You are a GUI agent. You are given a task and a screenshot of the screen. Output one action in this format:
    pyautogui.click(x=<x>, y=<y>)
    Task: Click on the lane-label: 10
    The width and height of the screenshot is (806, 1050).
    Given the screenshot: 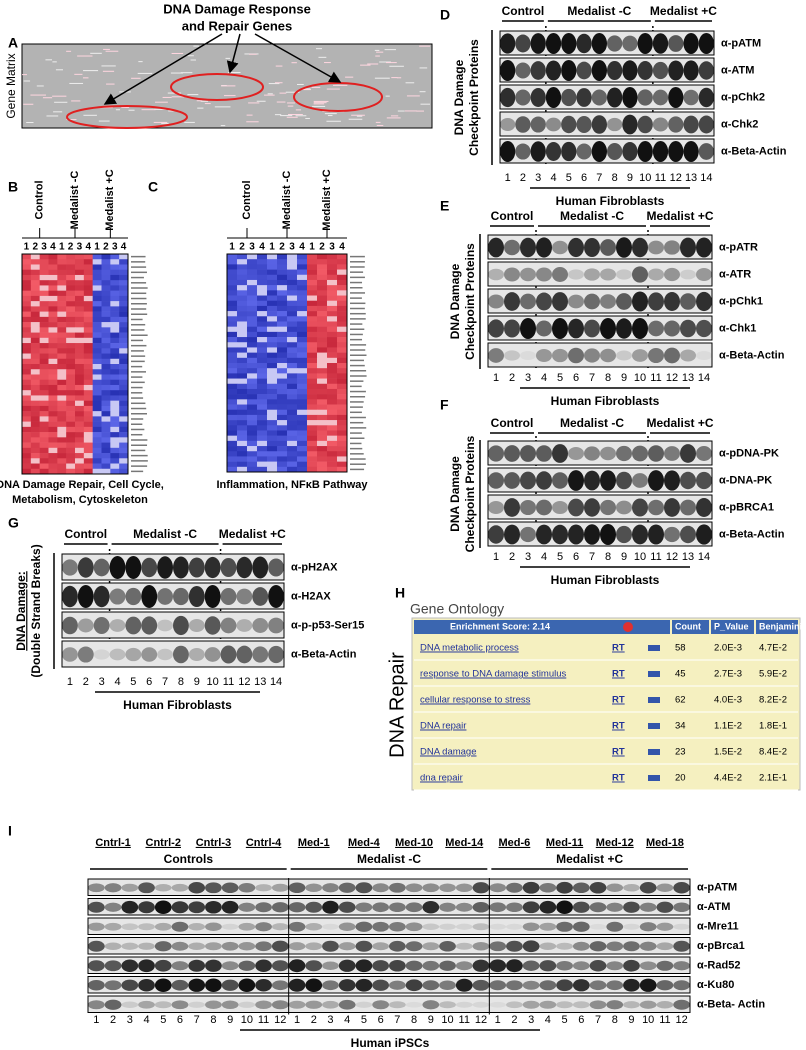 What is the action you would take?
    pyautogui.click(x=247, y=1020)
    